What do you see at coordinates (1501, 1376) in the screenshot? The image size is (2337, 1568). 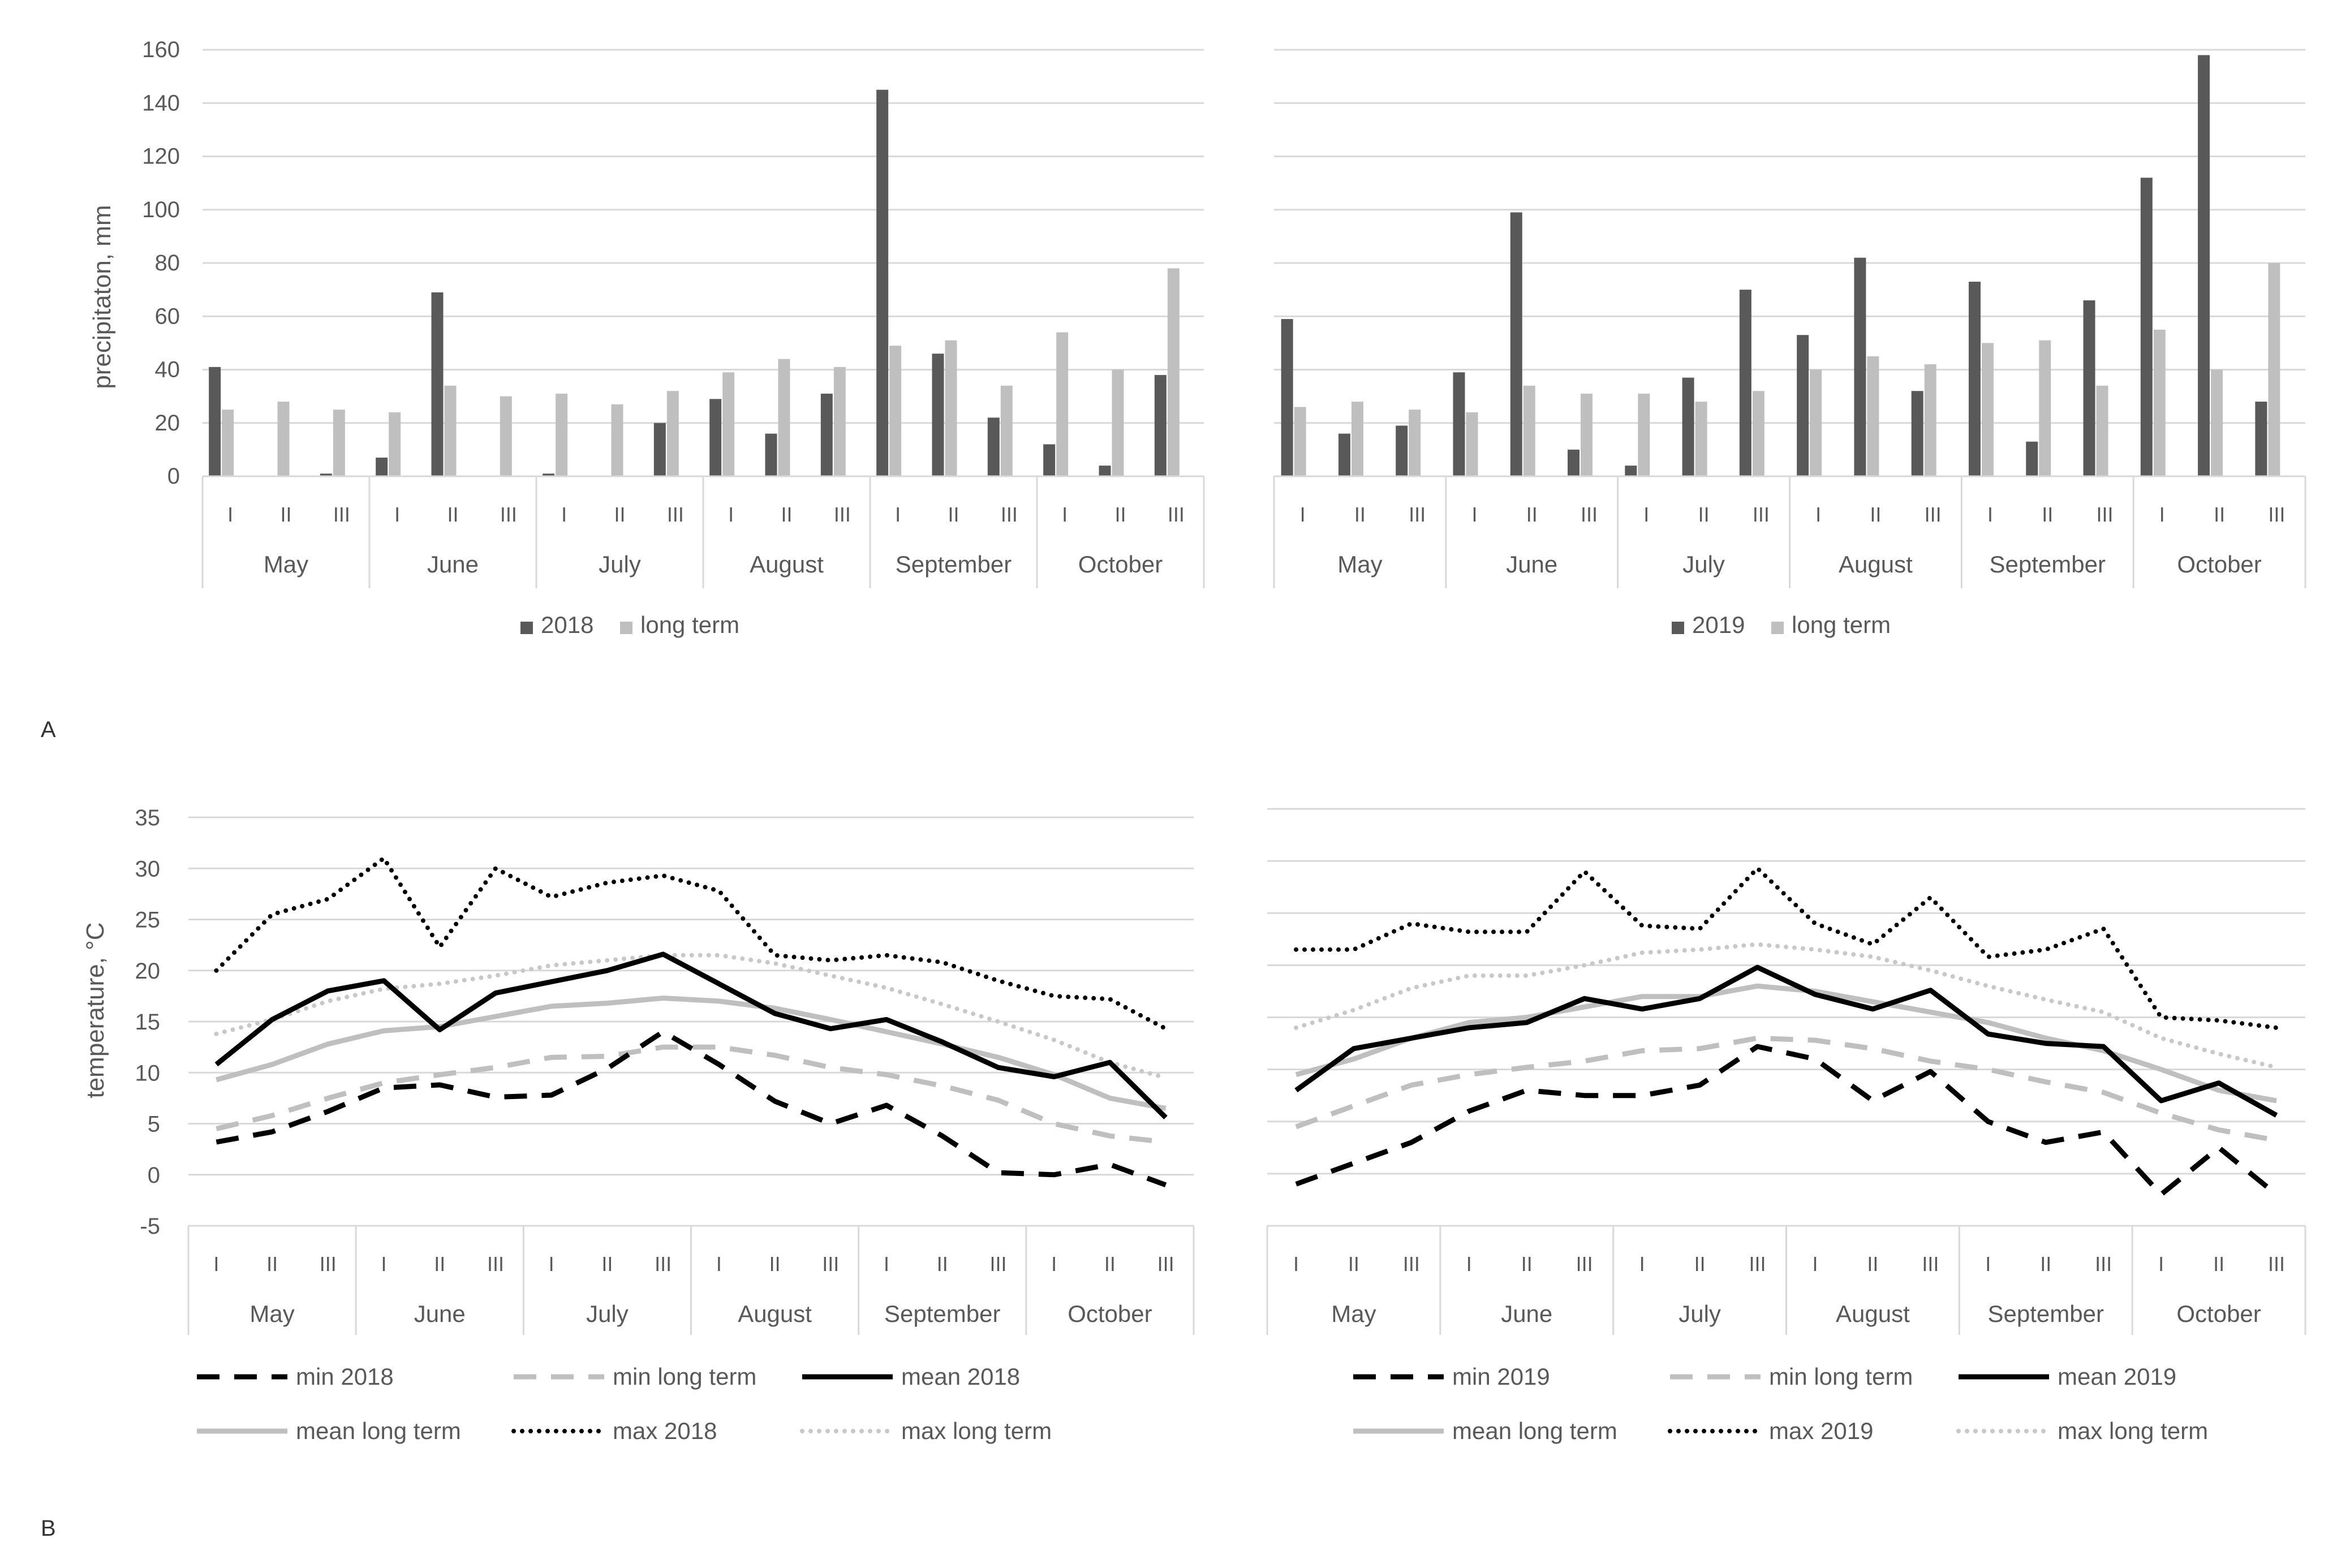 I see `legend-label: min 2019` at bounding box center [1501, 1376].